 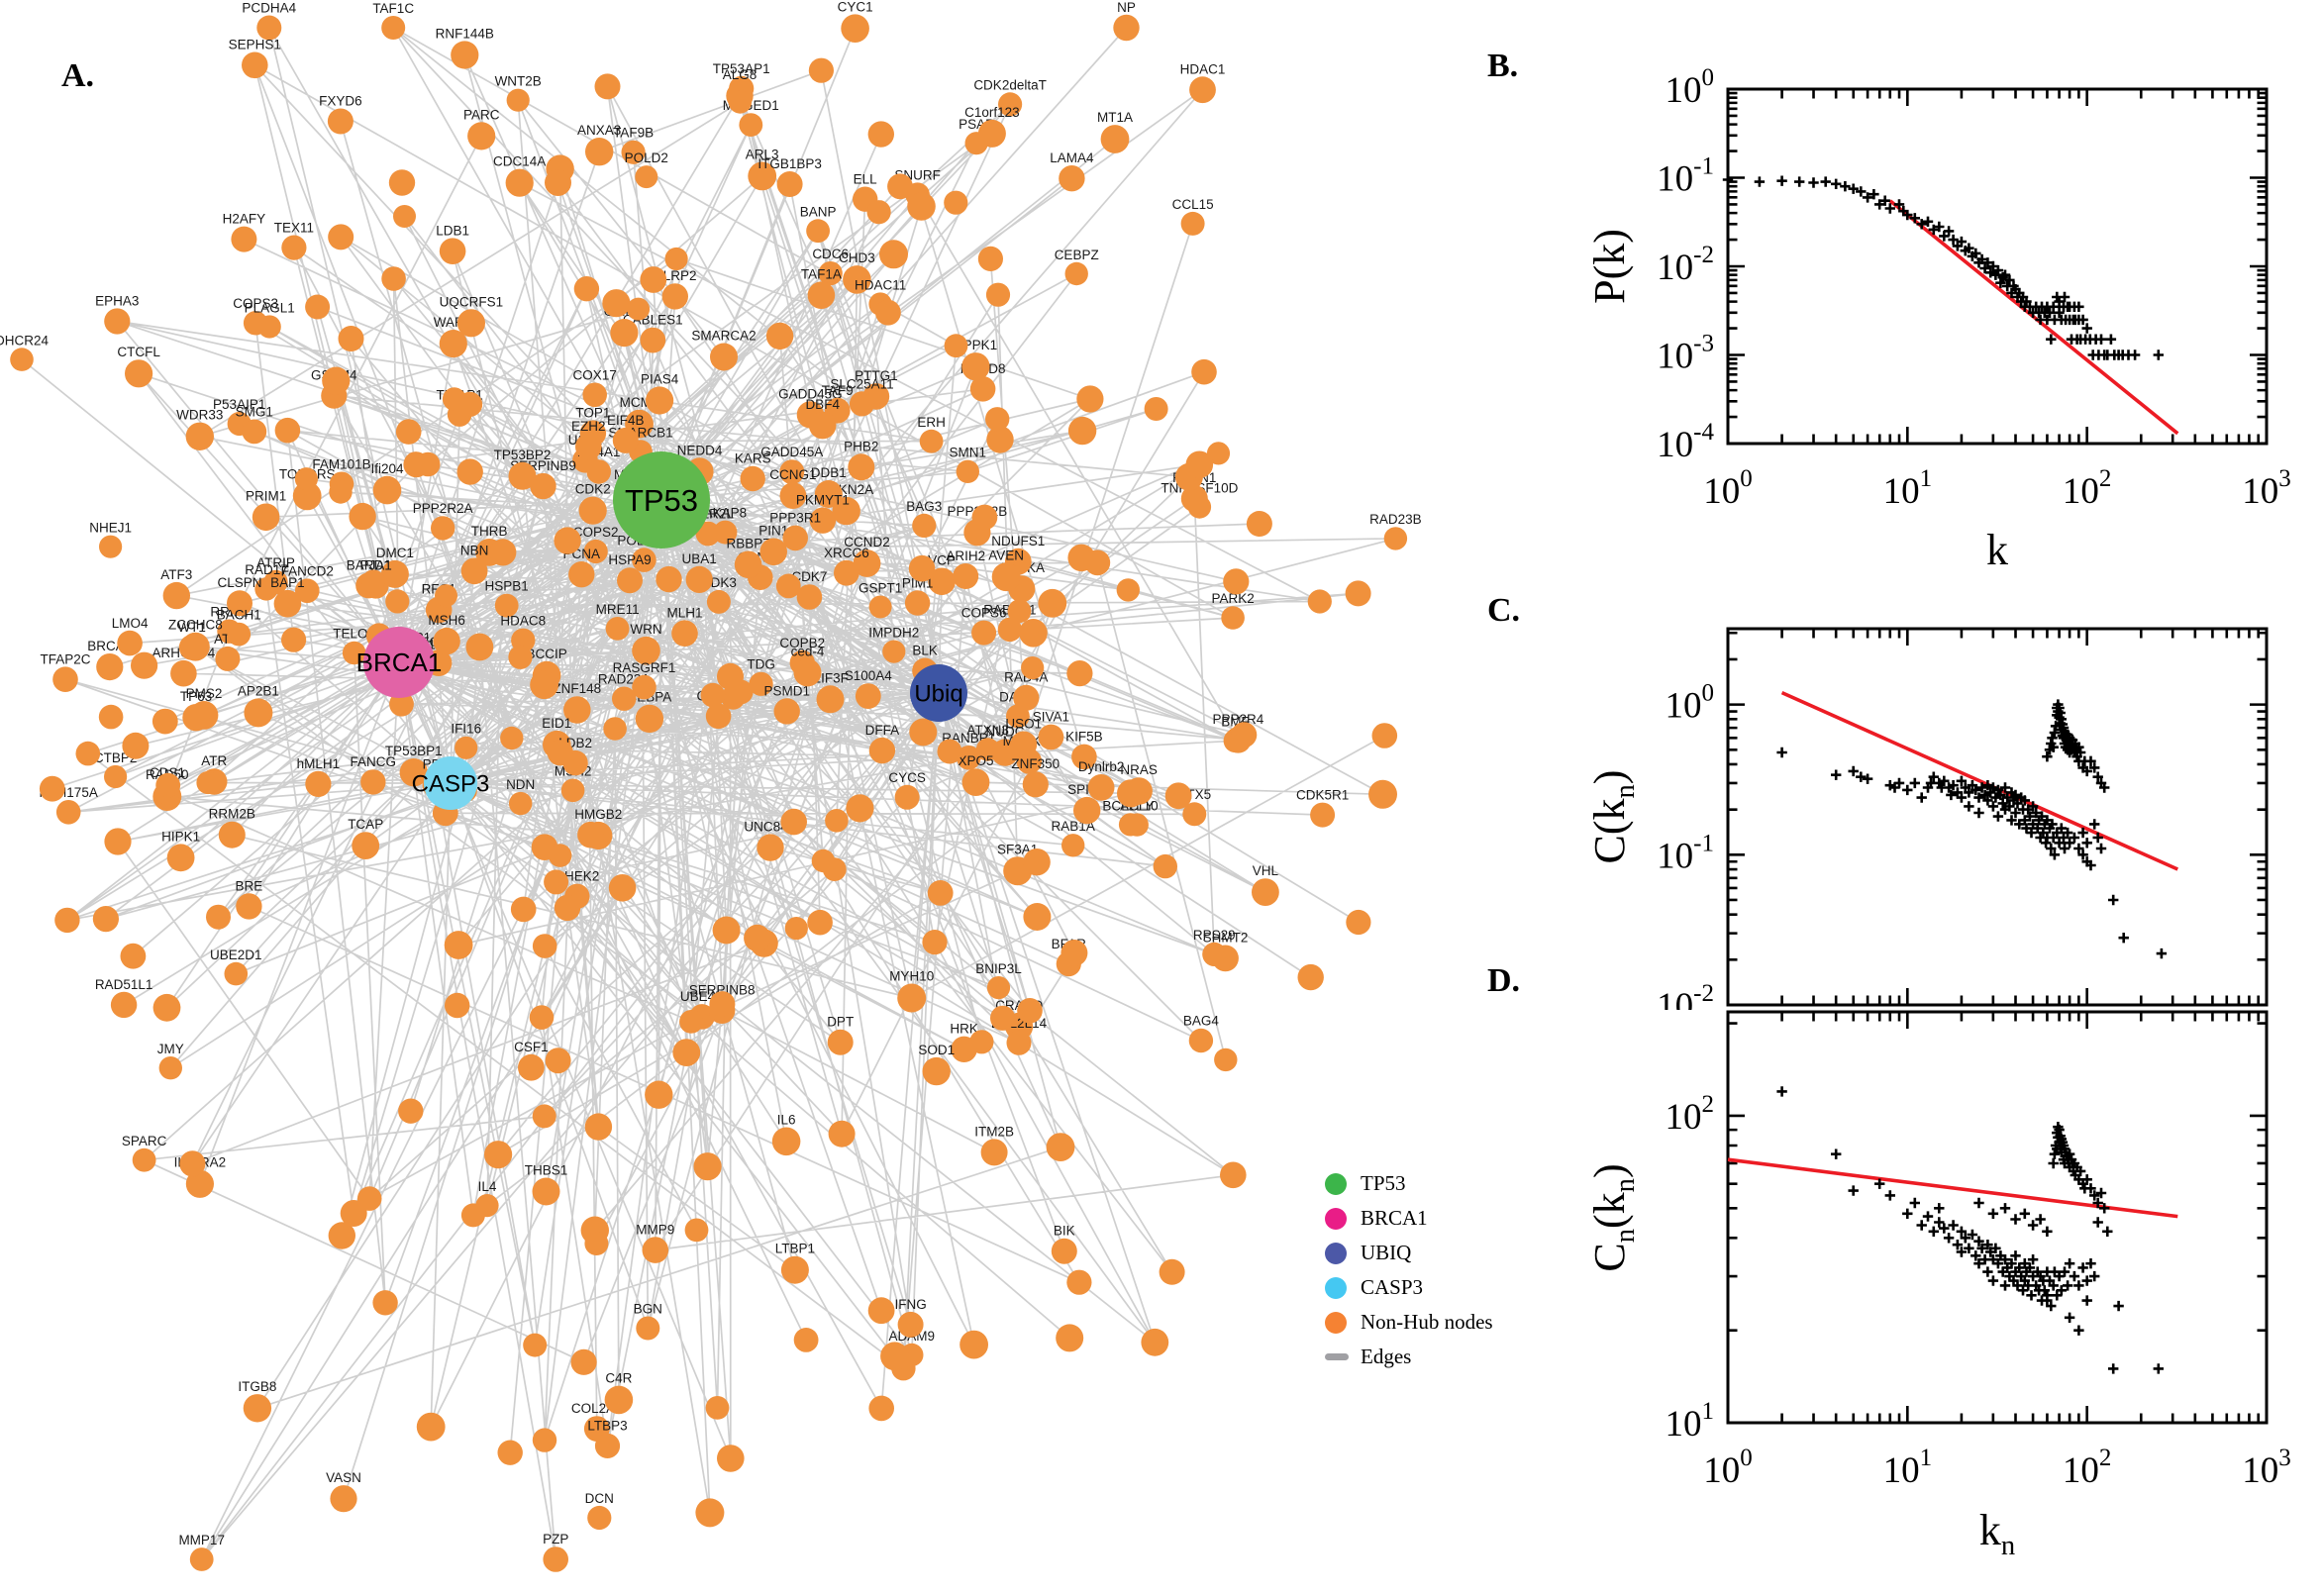 I want to click on tick-label: 10¹, so click(x=1690, y=1421).